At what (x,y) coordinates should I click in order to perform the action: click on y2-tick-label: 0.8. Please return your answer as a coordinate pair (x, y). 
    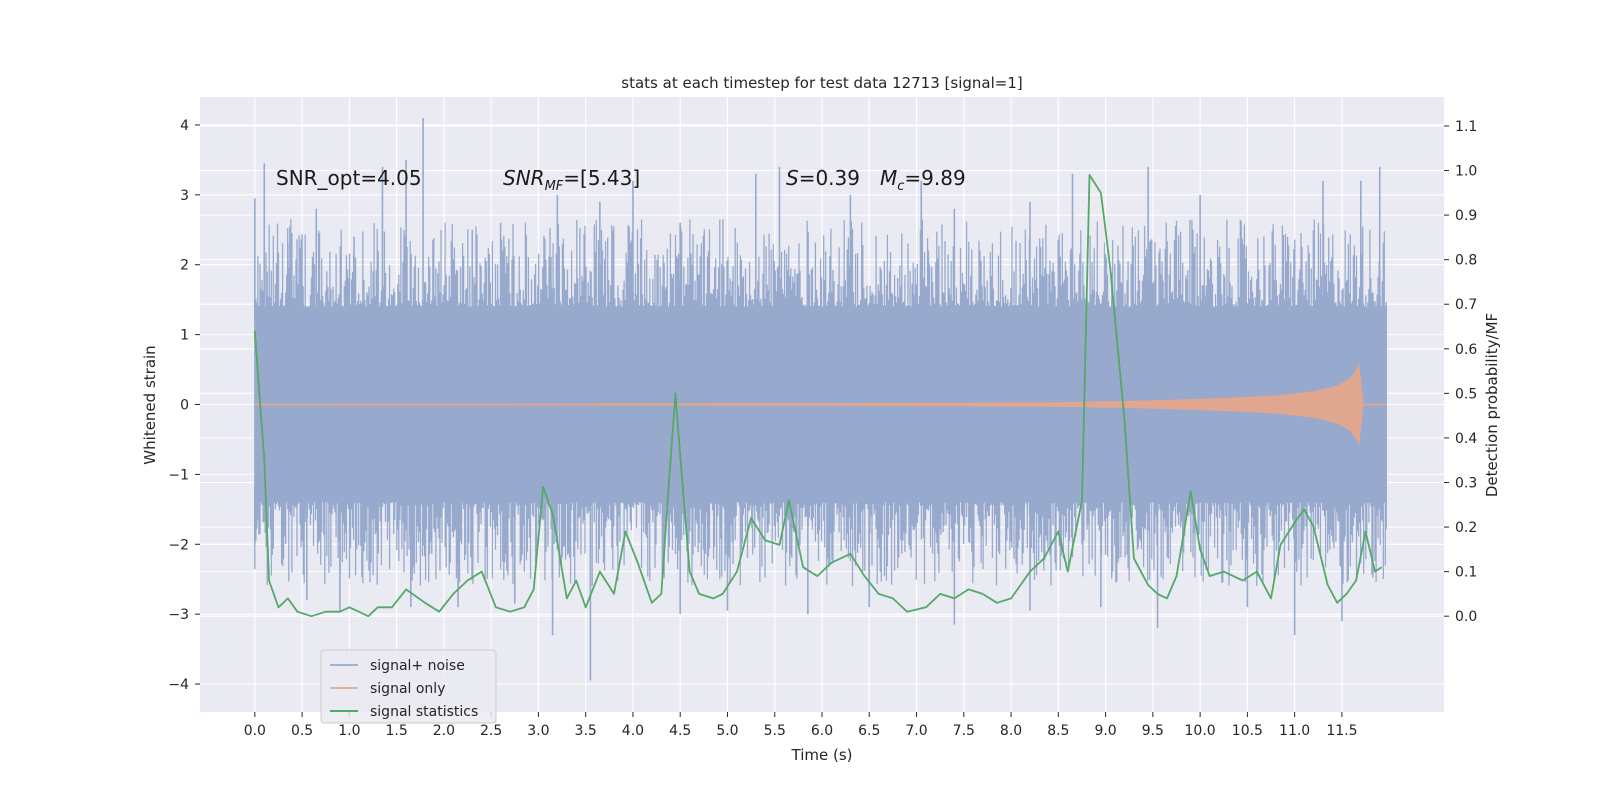
    Looking at the image, I should click on (1466, 261).